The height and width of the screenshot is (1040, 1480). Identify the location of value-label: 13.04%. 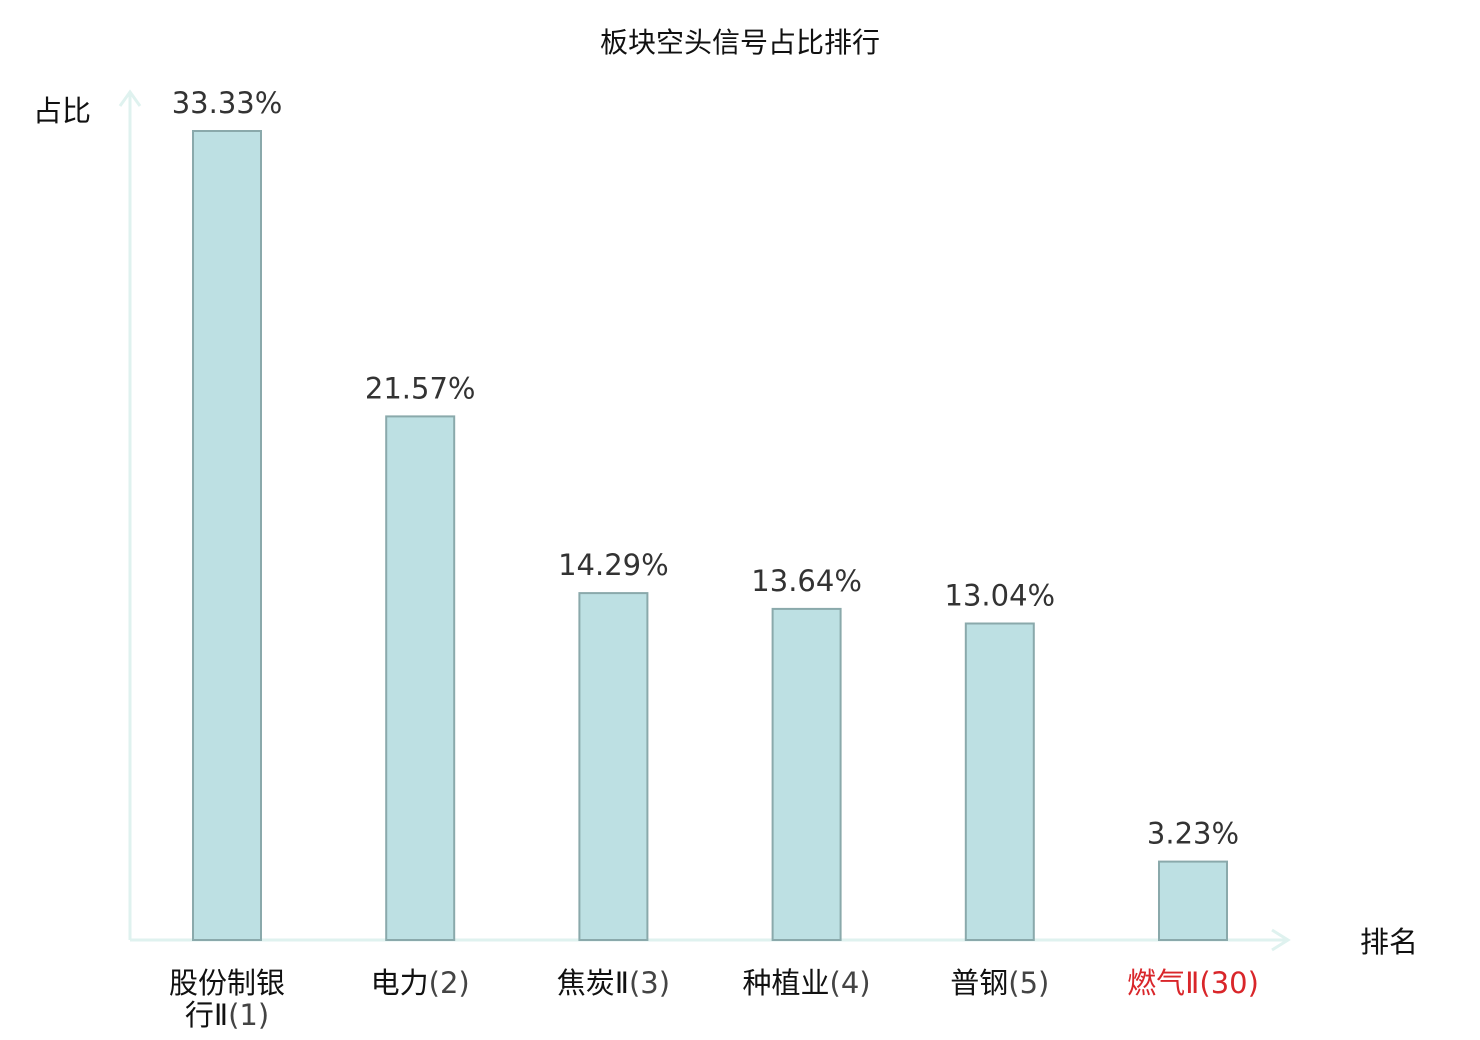
(1000, 596).